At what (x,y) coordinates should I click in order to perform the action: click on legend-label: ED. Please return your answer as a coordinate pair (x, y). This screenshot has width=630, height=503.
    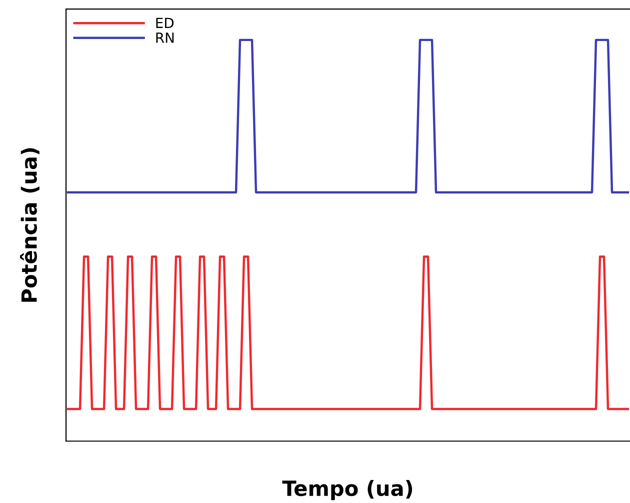
    Looking at the image, I should click on (165, 23).